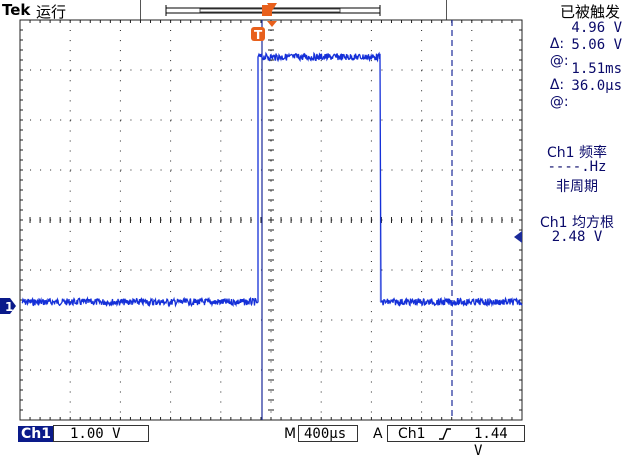 The height and width of the screenshot is (460, 626). What do you see at coordinates (577, 167) in the screenshot?
I see `freq-value: ----.Hz` at bounding box center [577, 167].